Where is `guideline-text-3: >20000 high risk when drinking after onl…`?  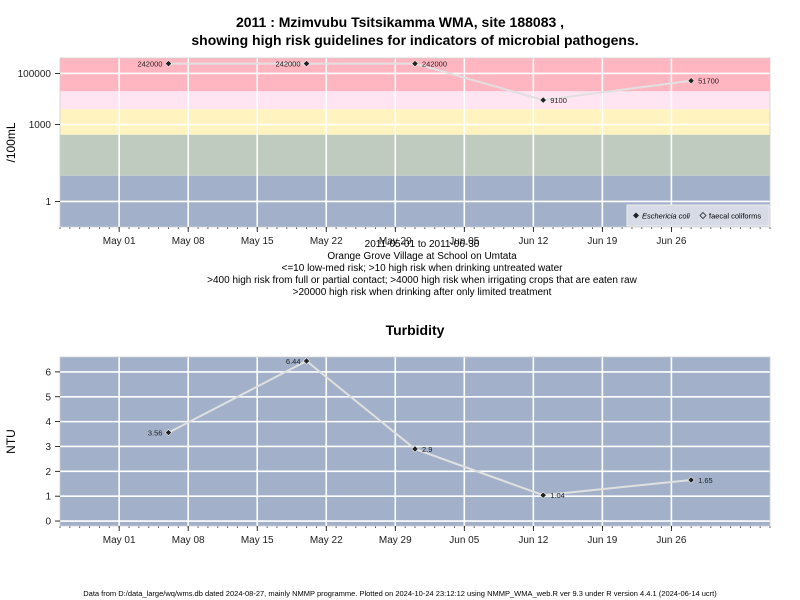
guideline-text-3: >20000 high risk when drinking after onl… is located at coordinates (422, 292).